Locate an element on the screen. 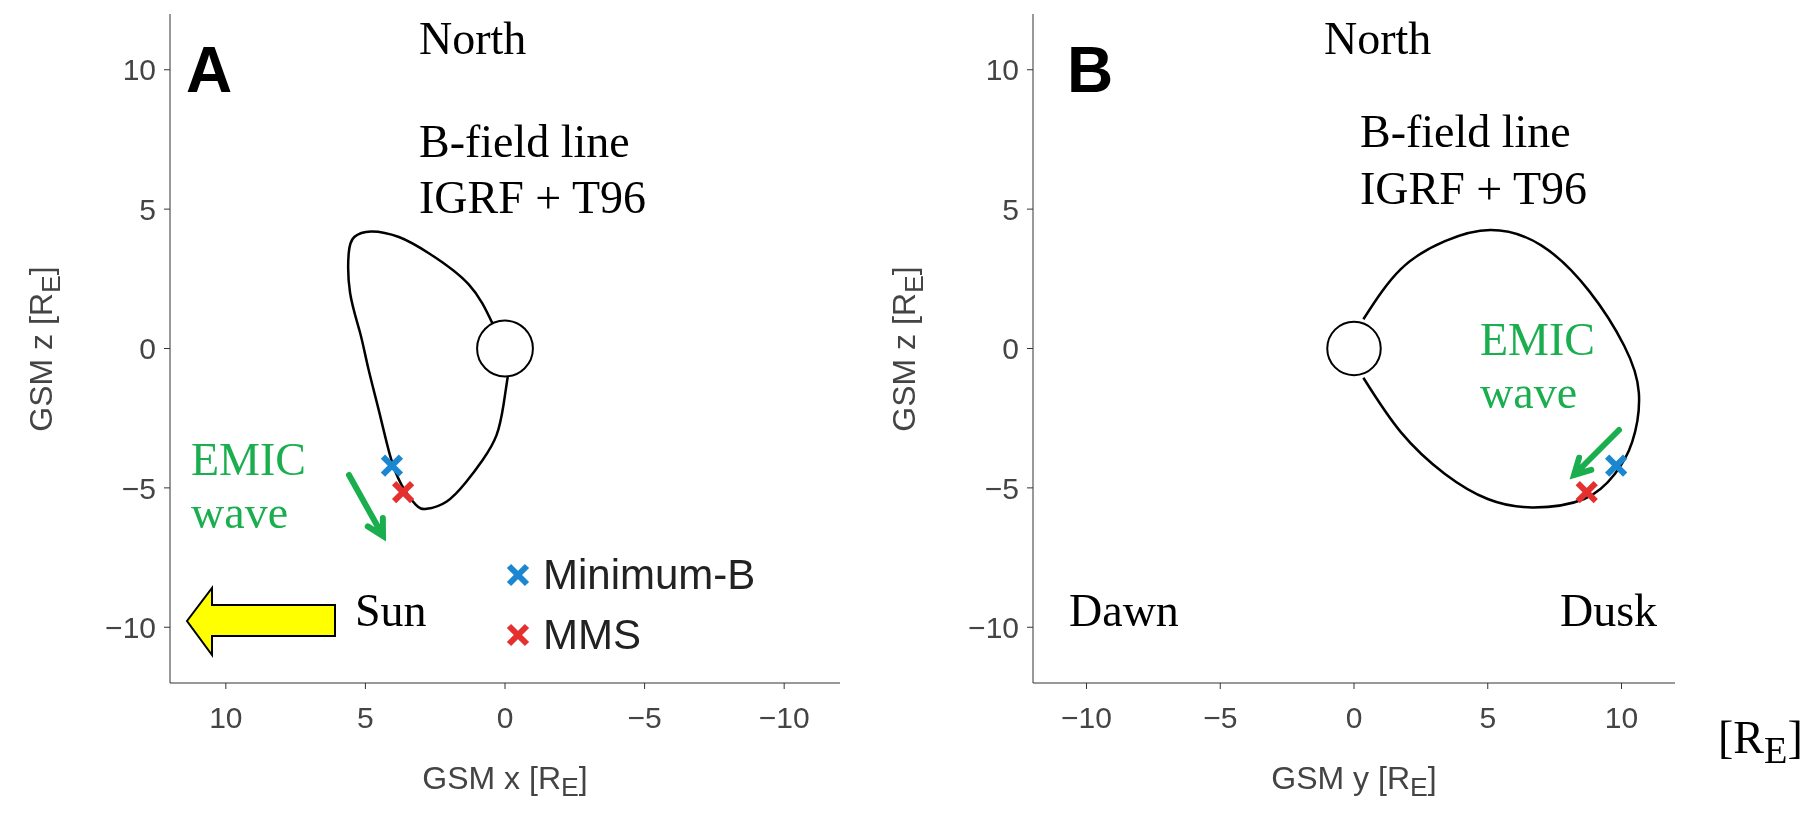 This screenshot has width=1812, height=813. annotation: Dawn is located at coordinates (1124, 611).